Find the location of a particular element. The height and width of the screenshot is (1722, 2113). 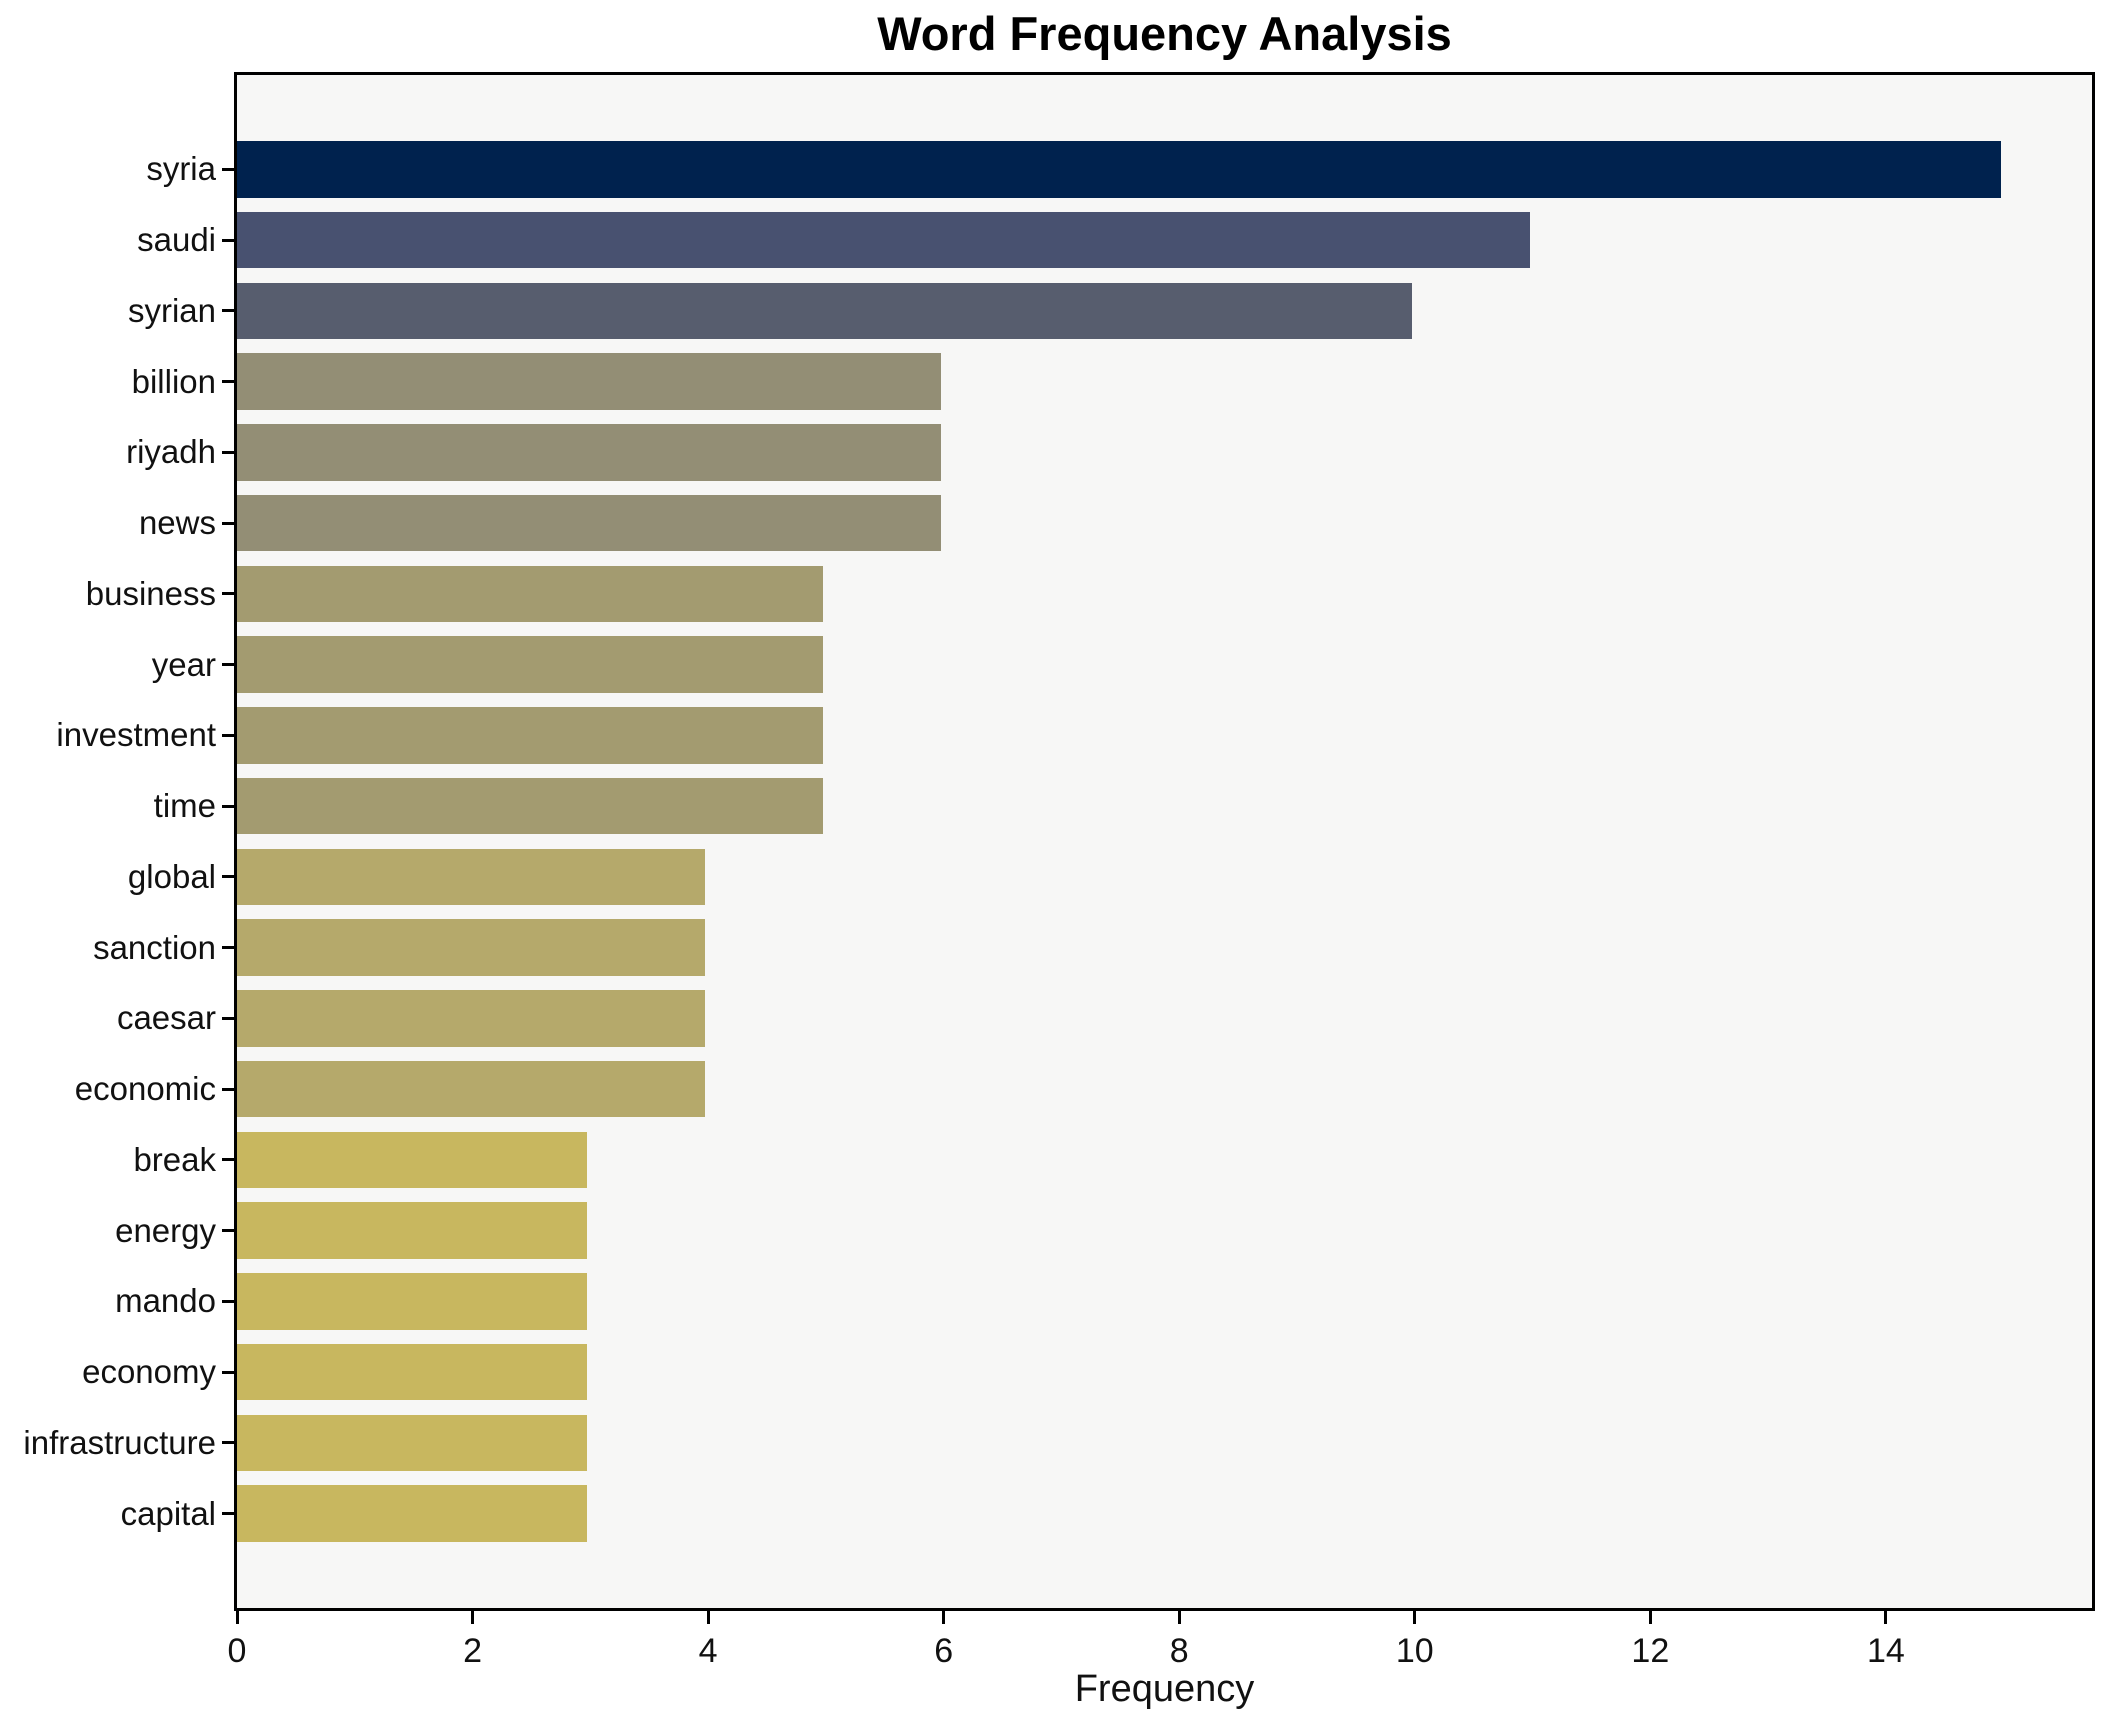

y-tick-label: syrian is located at coordinates (171, 310).